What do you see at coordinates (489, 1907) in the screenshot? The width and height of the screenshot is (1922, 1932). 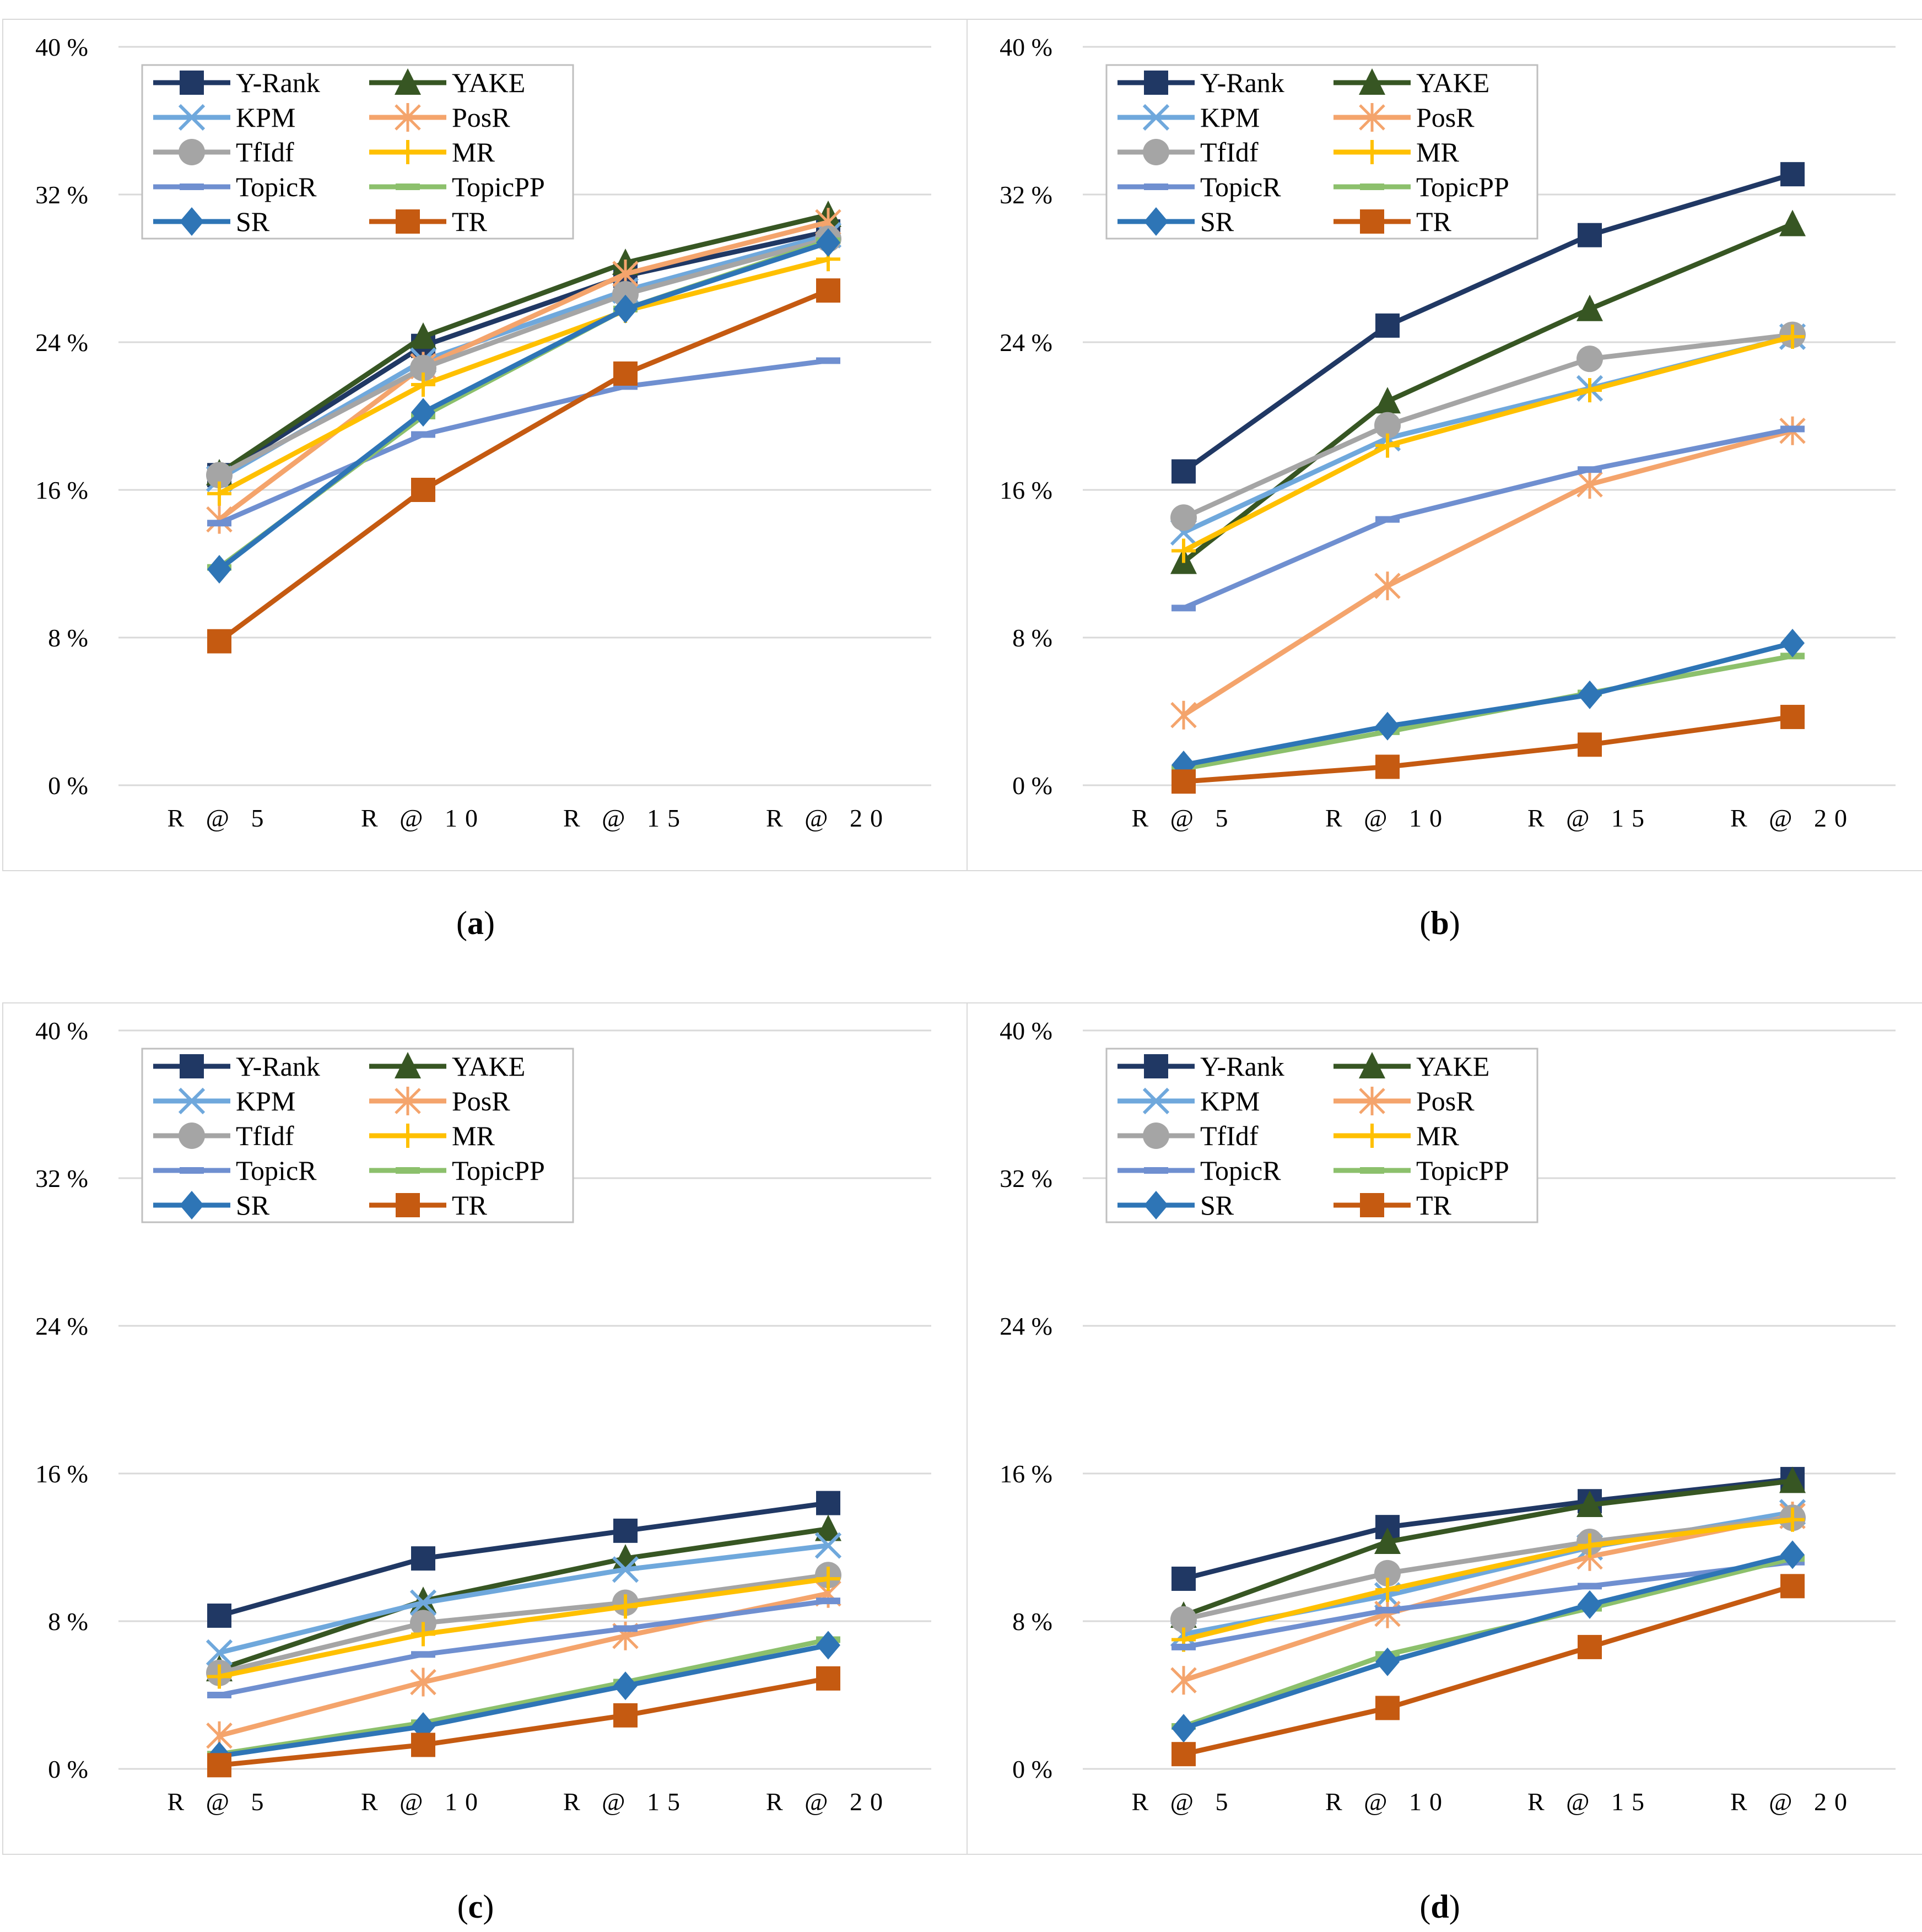 I see `caption-paren: )` at bounding box center [489, 1907].